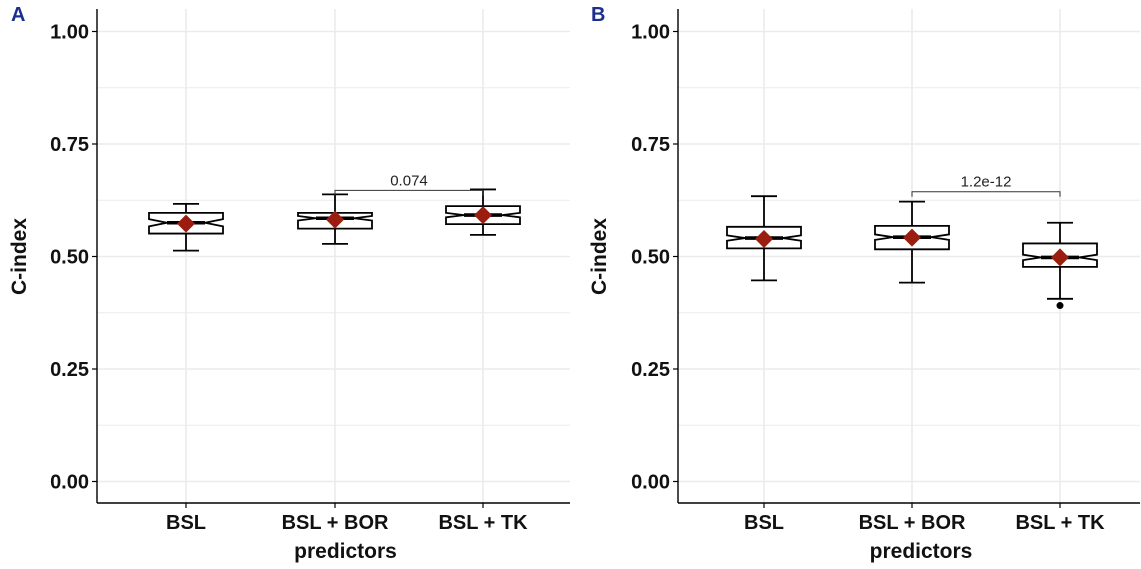 The image size is (1141, 569). I want to click on p-value-label: 1.2e-12, so click(986, 182).